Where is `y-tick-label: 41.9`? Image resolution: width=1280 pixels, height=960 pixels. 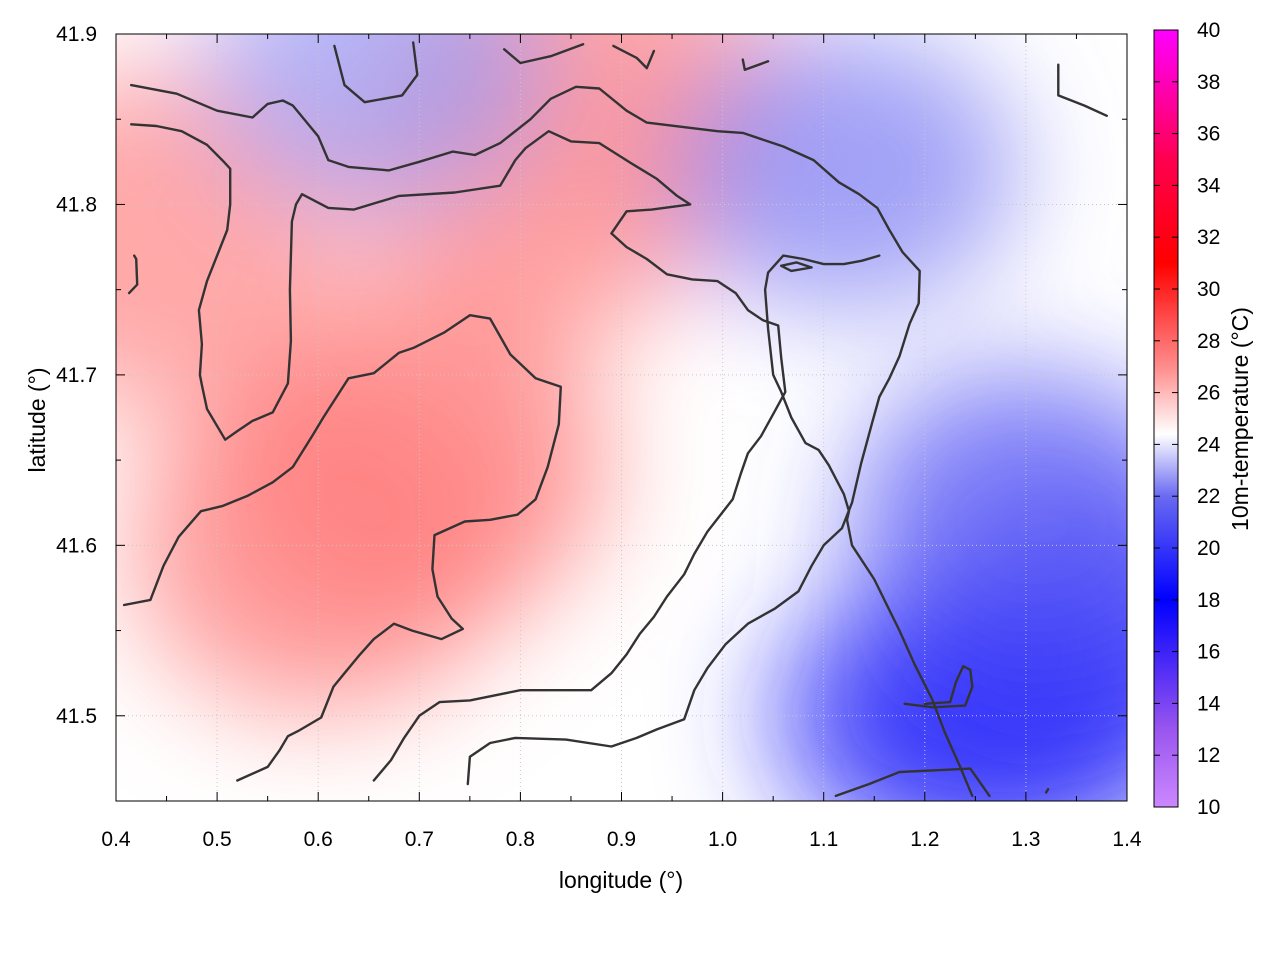 y-tick-label: 41.9 is located at coordinates (76, 34).